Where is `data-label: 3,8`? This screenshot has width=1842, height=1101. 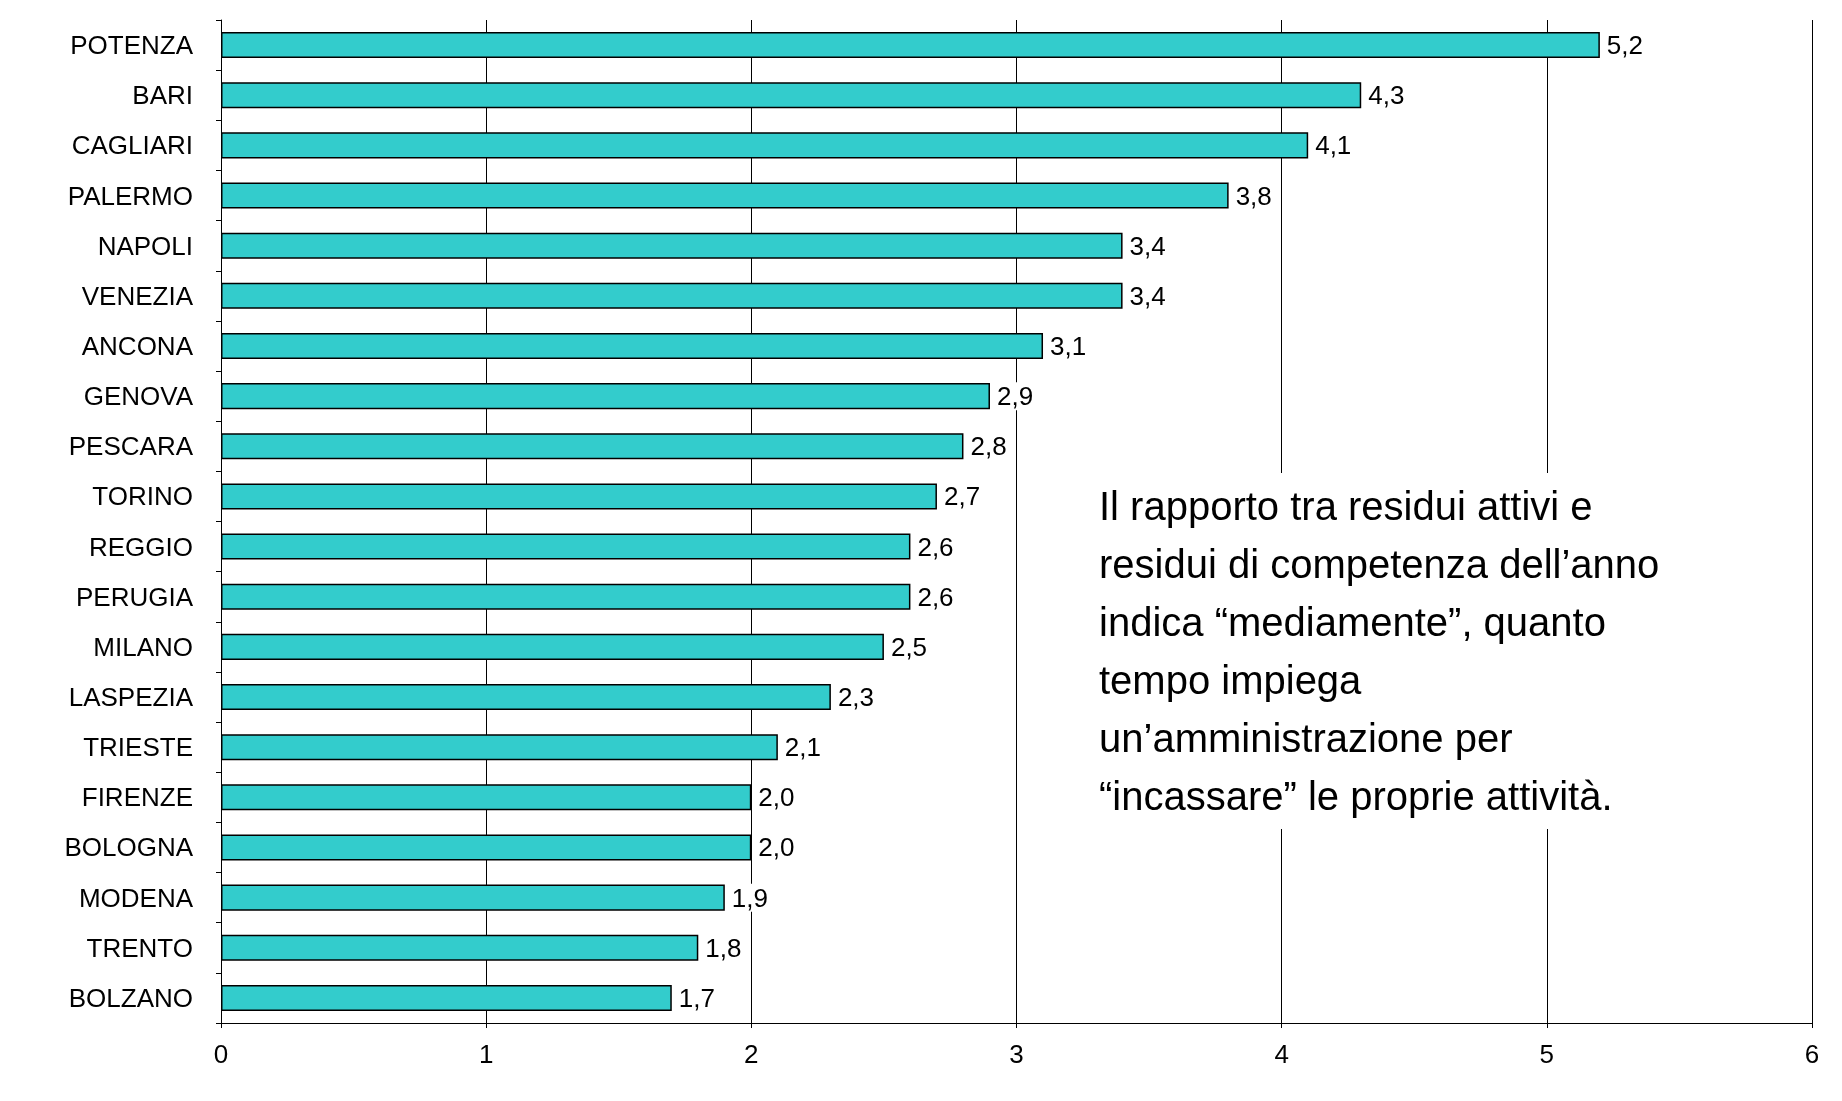 data-label: 3,8 is located at coordinates (1253, 195).